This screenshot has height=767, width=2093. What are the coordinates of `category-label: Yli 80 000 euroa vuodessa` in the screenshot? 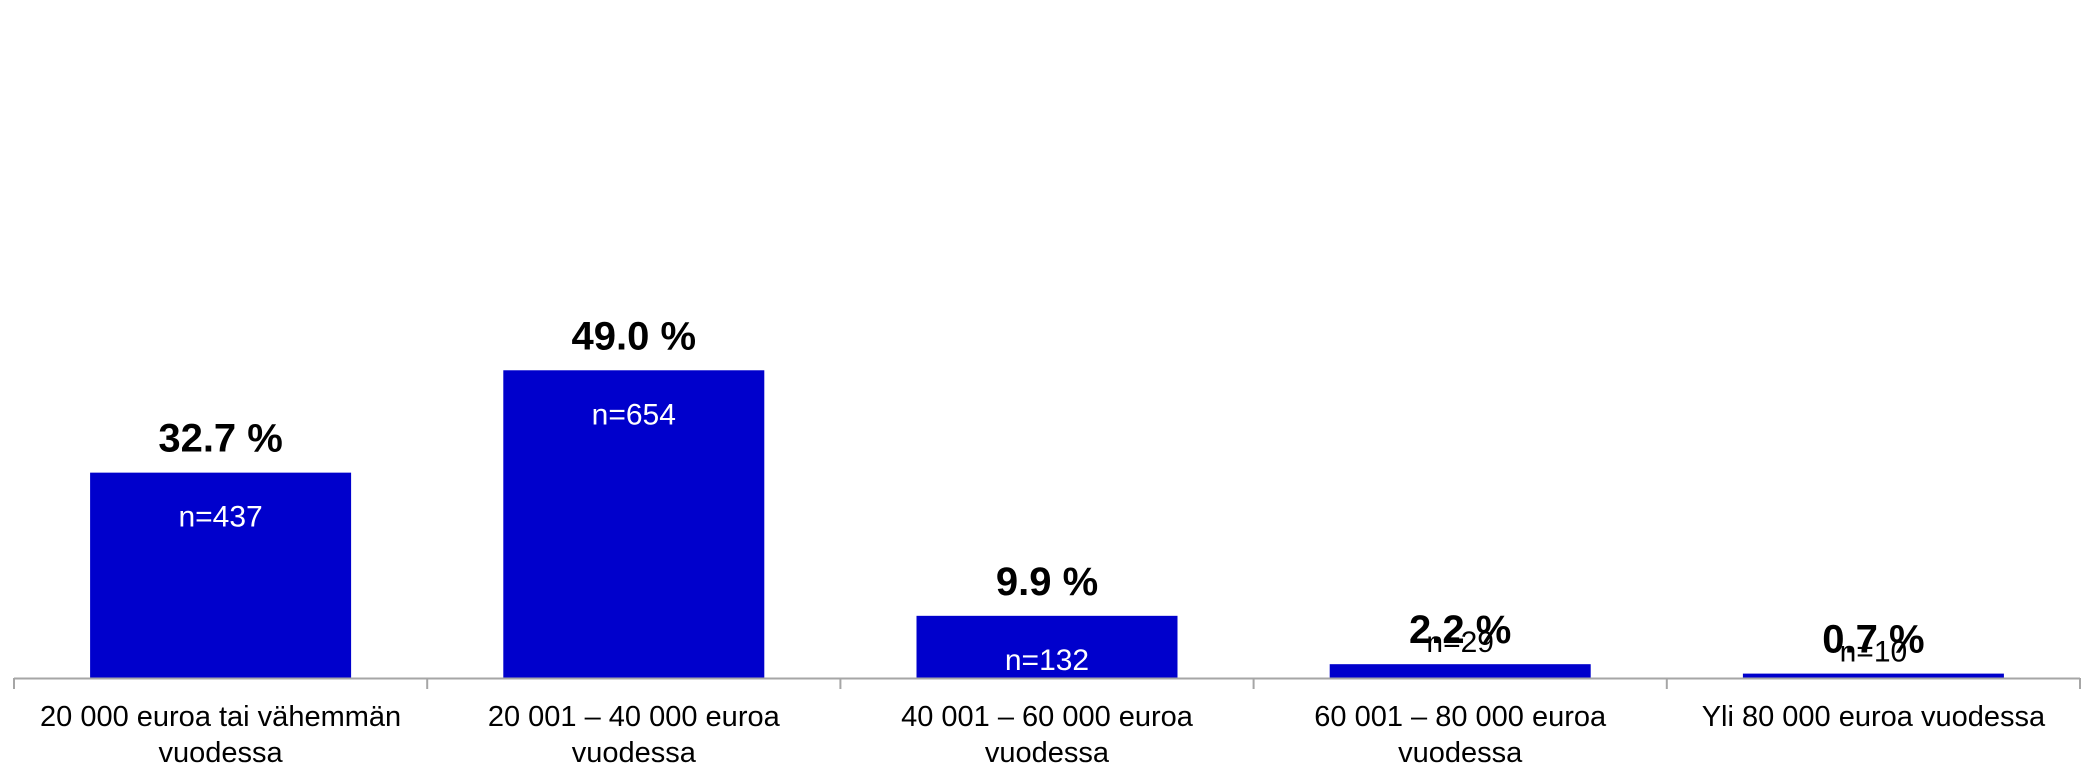 It's located at (1874, 717).